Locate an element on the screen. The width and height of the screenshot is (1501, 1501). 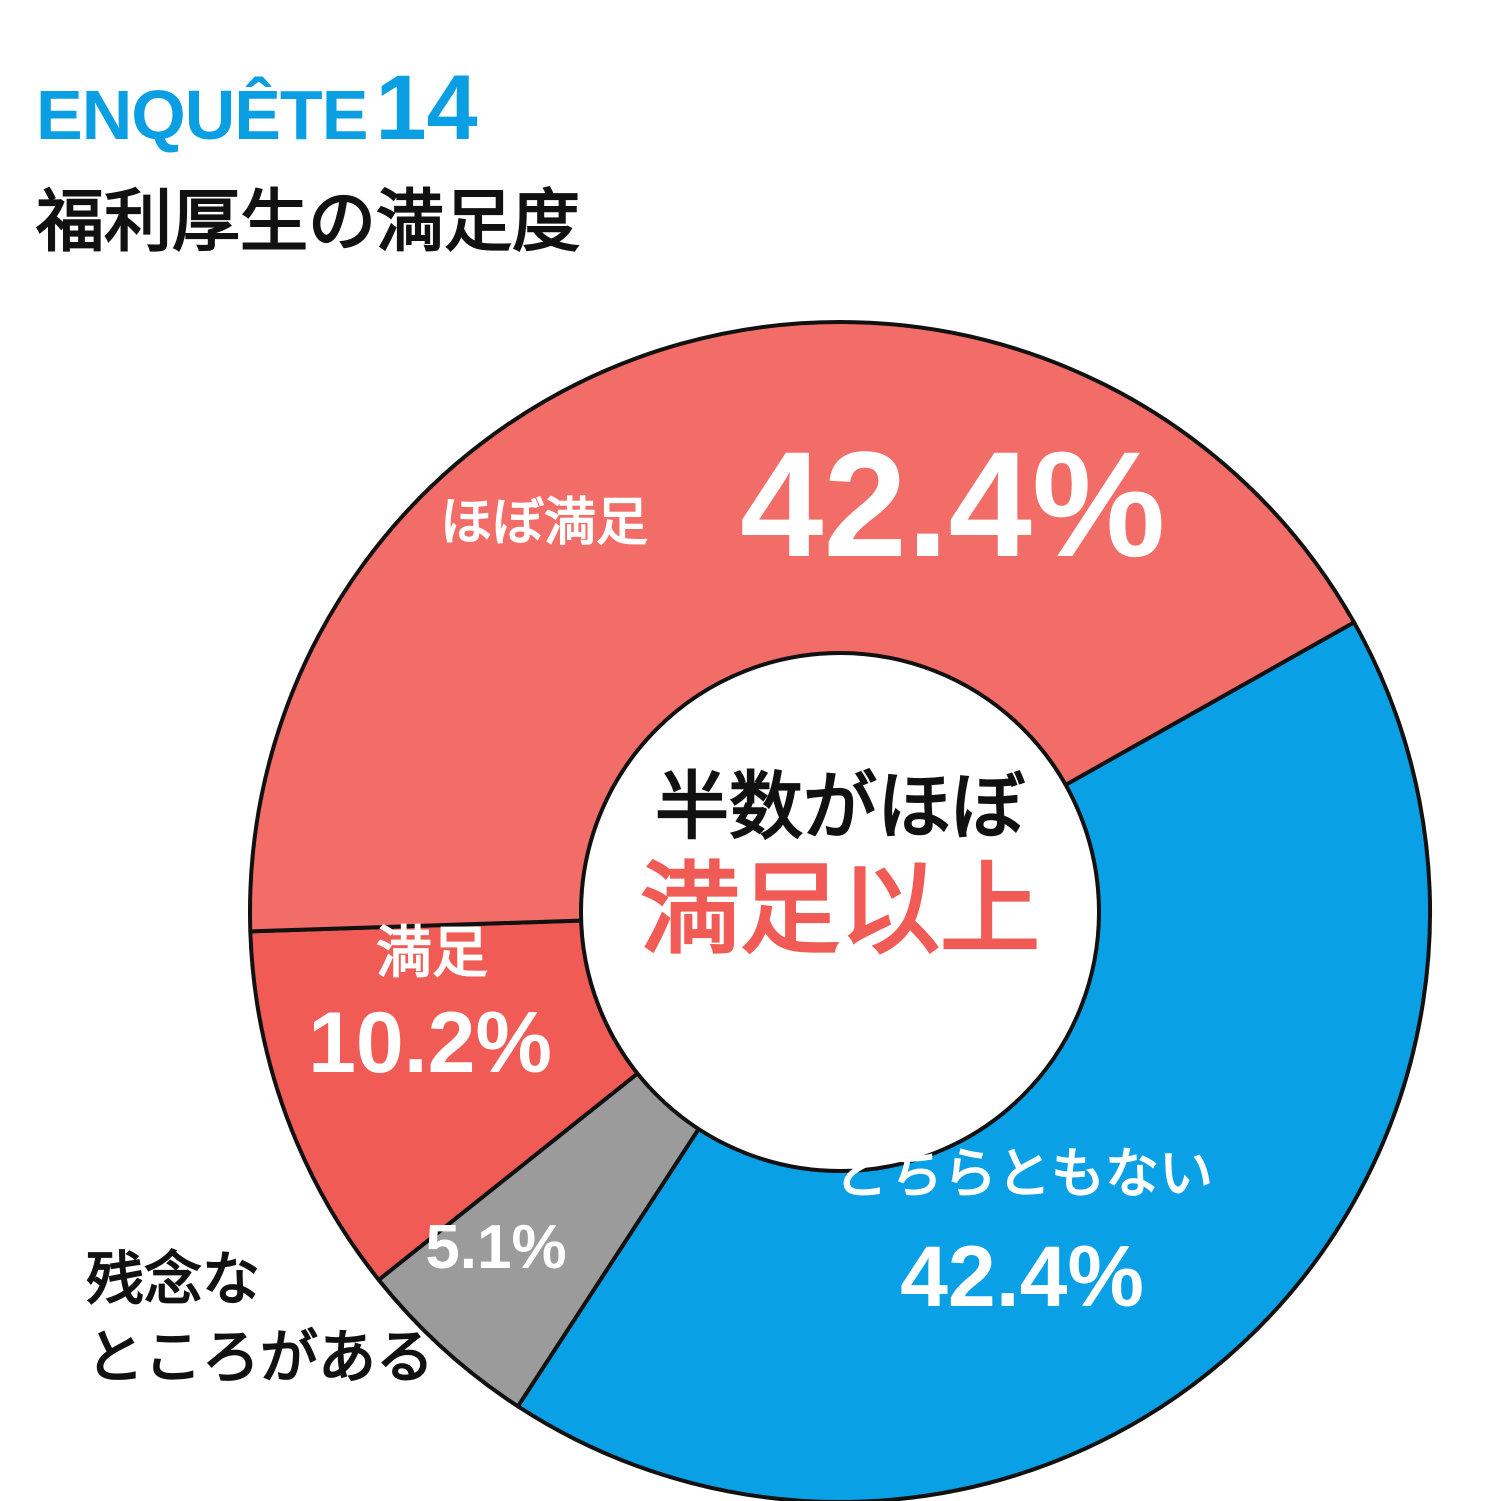
center-line1: 半数がほぼ is located at coordinates (840, 807).